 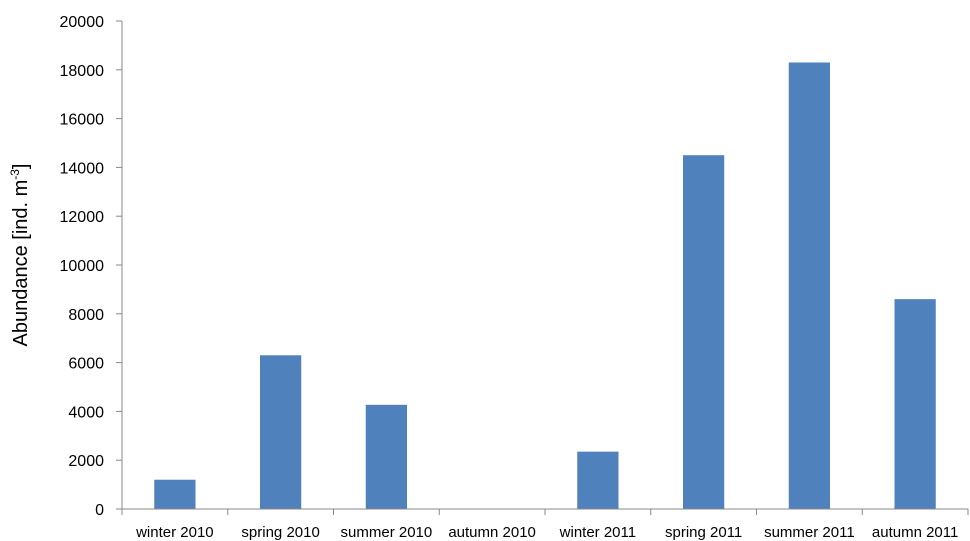 What do you see at coordinates (704, 332) in the screenshot?
I see `bar-spring-2011` at bounding box center [704, 332].